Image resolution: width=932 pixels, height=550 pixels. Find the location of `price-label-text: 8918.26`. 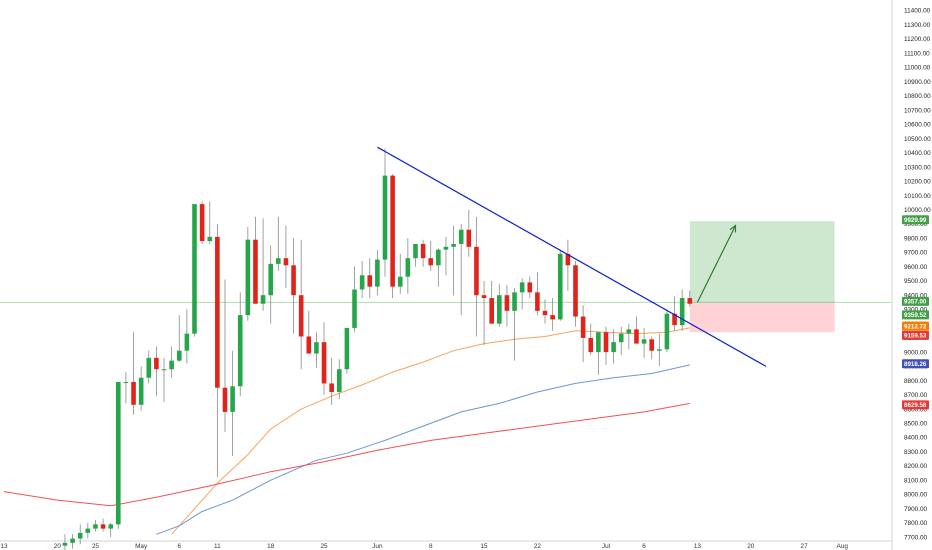

price-label-text: 8918.26 is located at coordinates (915, 364).